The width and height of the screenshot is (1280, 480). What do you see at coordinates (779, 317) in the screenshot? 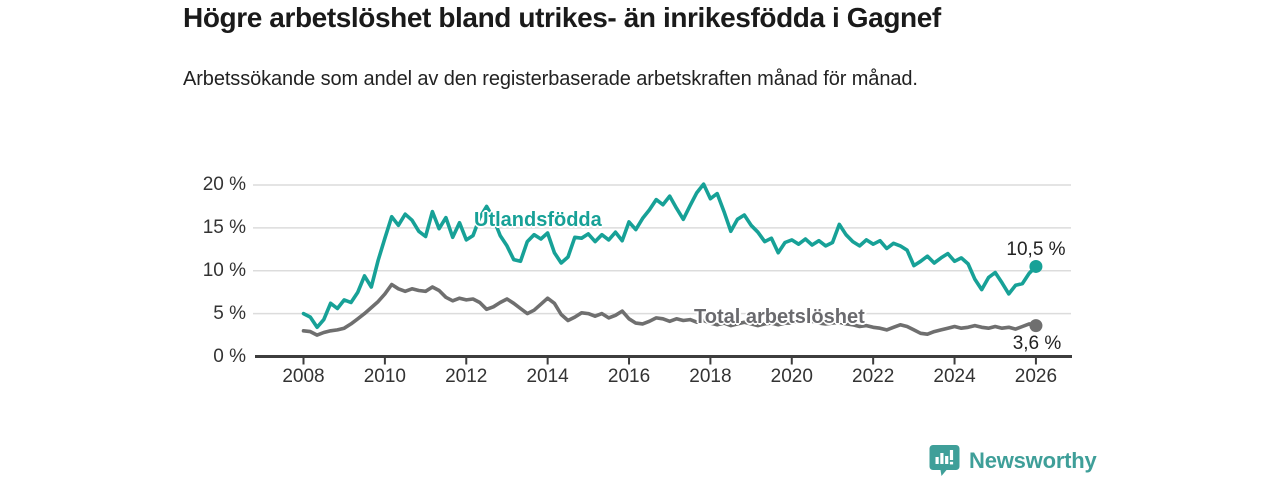
I see `series-label-total-arbetsloshet: Total arbetslöshet` at bounding box center [779, 317].